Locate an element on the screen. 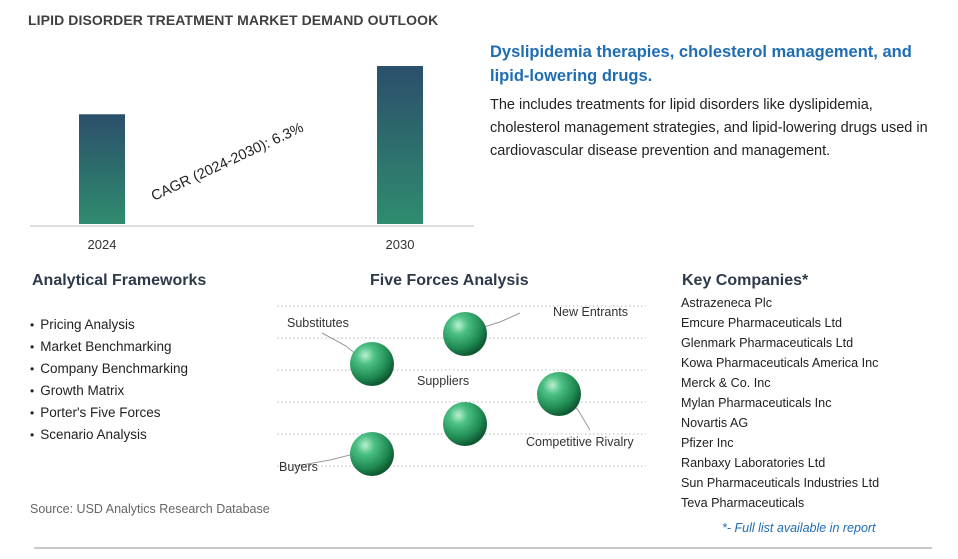 This screenshot has height=559, width=958. list-item: Emcure Pharmaceuticals Ltd is located at coordinates (761, 323).